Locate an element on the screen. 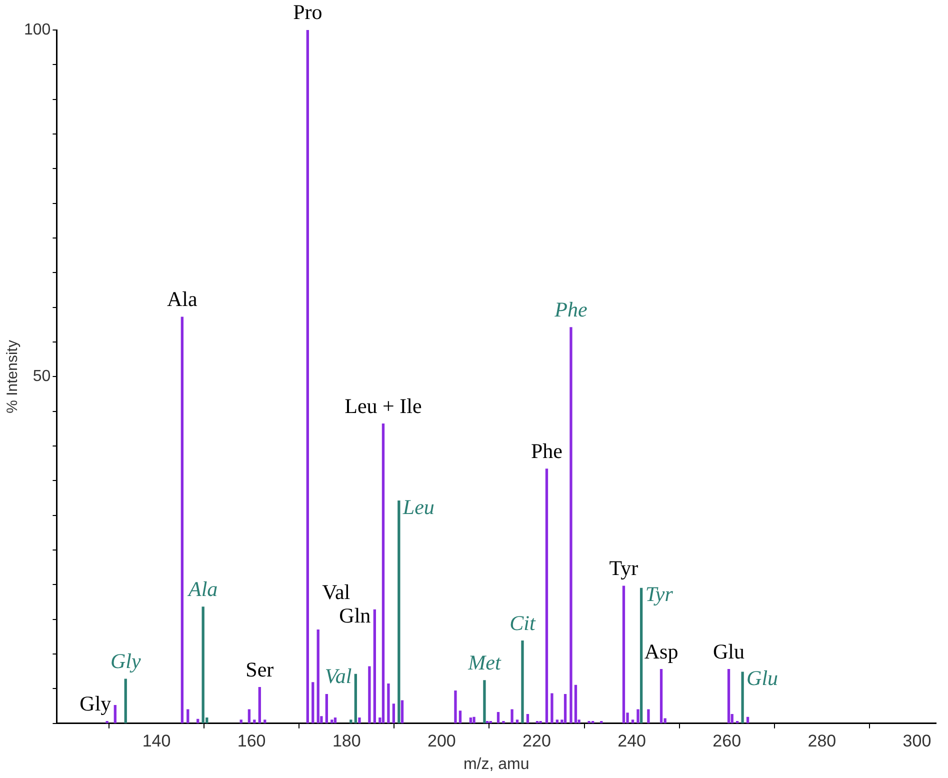 The height and width of the screenshot is (778, 948). x-tick-label: 140 is located at coordinates (156, 740).